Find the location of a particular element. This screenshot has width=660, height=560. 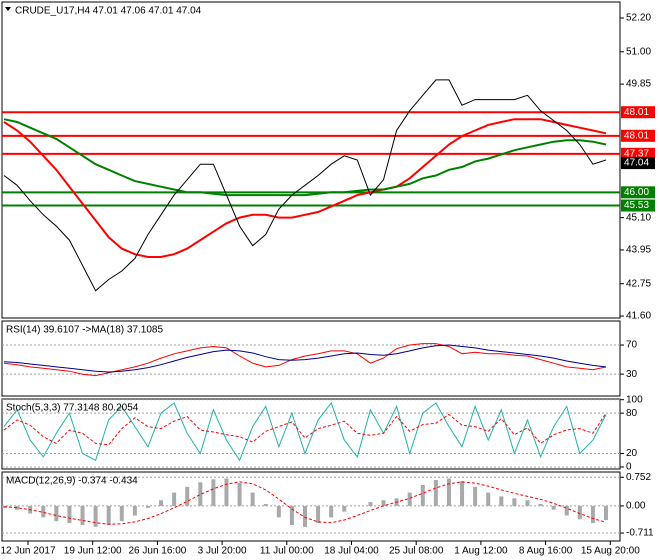

y-tick-label: 0.752 is located at coordinates (638, 477).